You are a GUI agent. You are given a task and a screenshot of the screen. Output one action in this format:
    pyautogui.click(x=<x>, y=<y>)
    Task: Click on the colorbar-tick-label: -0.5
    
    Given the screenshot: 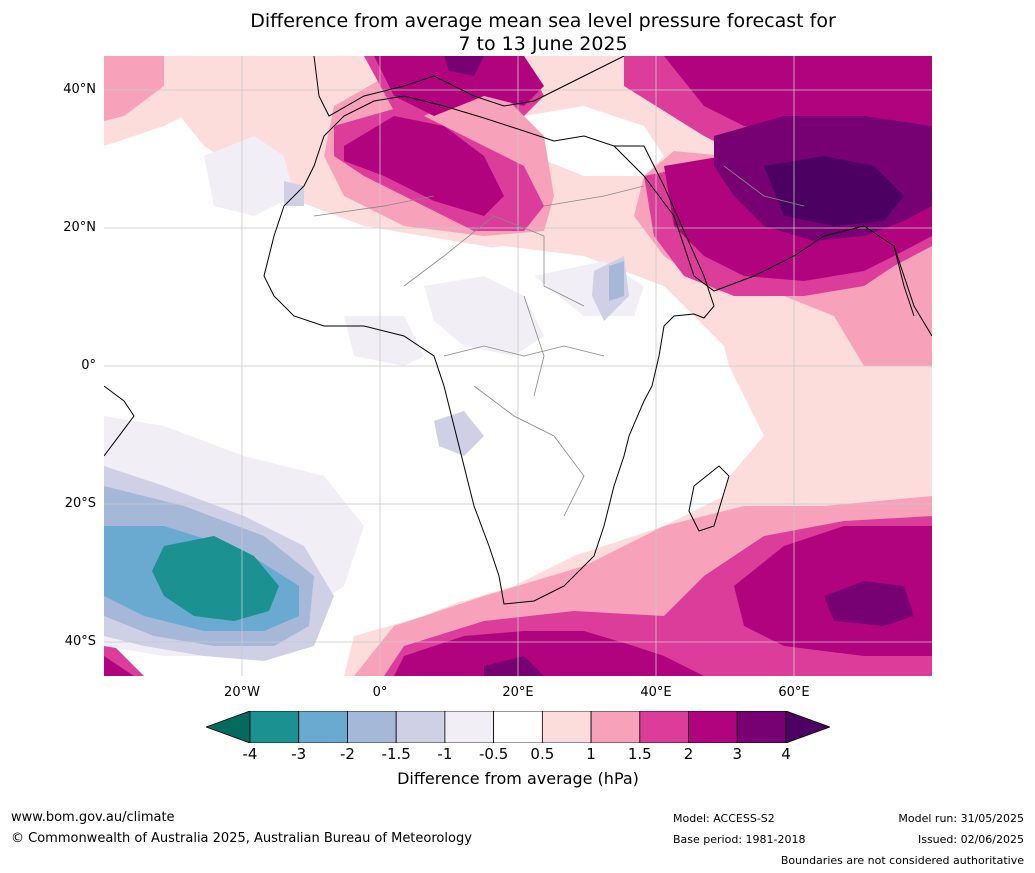 What is the action you would take?
    pyautogui.click(x=493, y=754)
    